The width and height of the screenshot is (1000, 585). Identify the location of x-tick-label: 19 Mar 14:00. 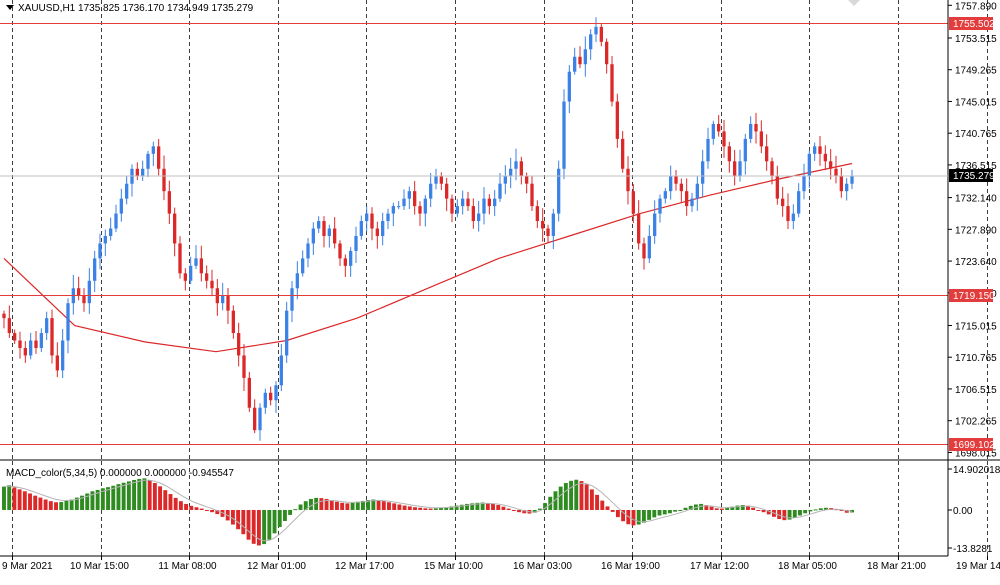
(978, 566).